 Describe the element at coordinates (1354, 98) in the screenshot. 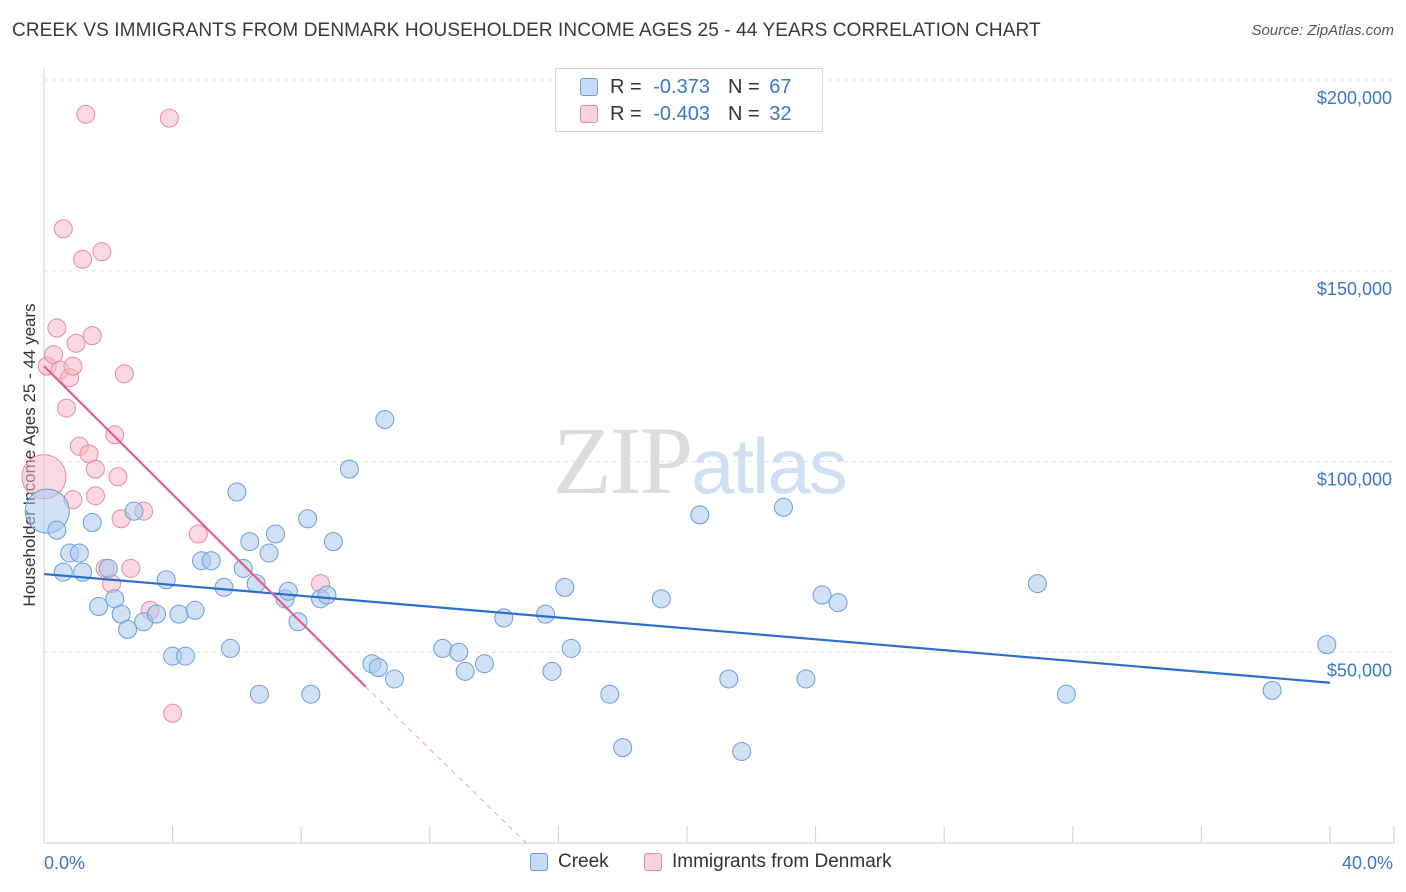

I see `y-tick-label: $200,000` at that location.